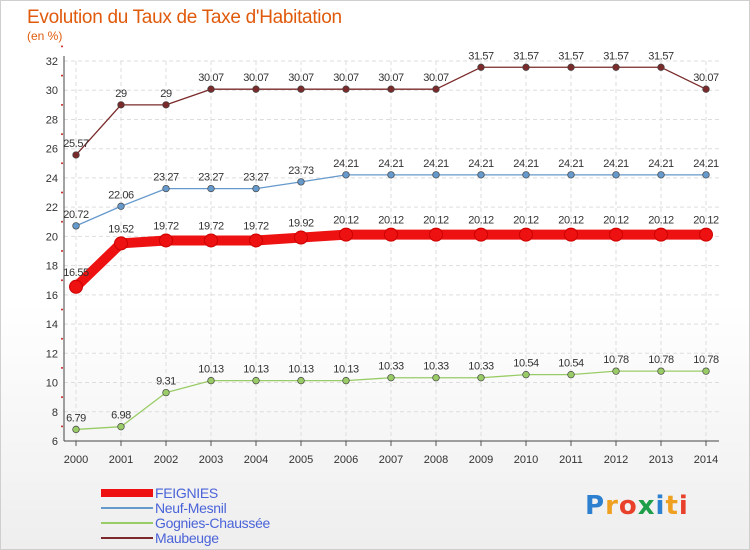 This screenshot has width=750, height=550. I want to click on logo-letter: i, so click(683, 506).